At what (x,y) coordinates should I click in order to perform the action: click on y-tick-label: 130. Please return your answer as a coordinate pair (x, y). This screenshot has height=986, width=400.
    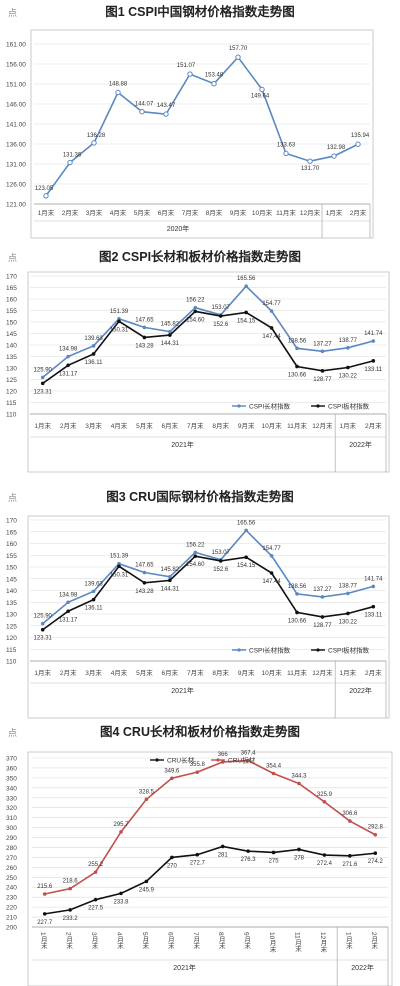
    Looking at the image, I should click on (11, 615).